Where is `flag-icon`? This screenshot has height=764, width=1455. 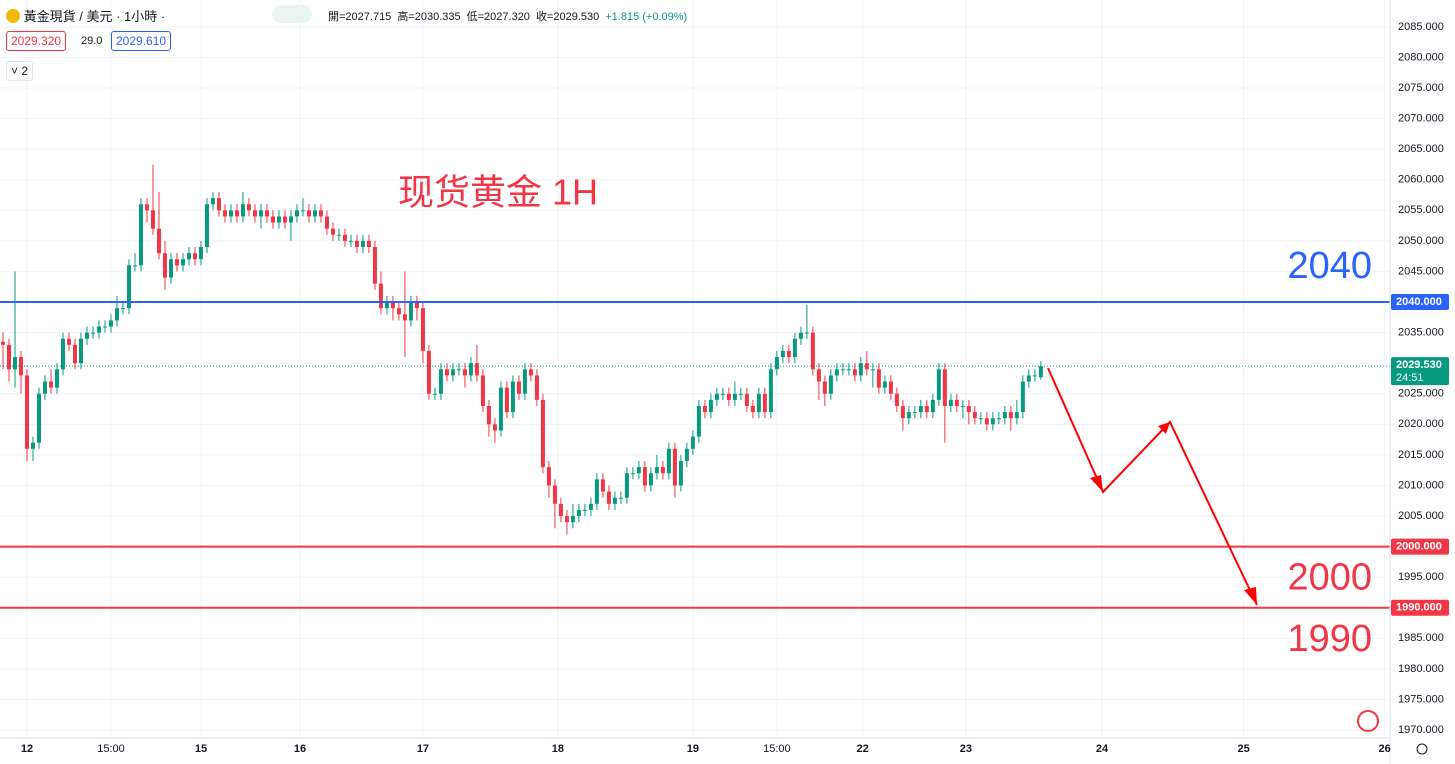 flag-icon is located at coordinates (1368, 721).